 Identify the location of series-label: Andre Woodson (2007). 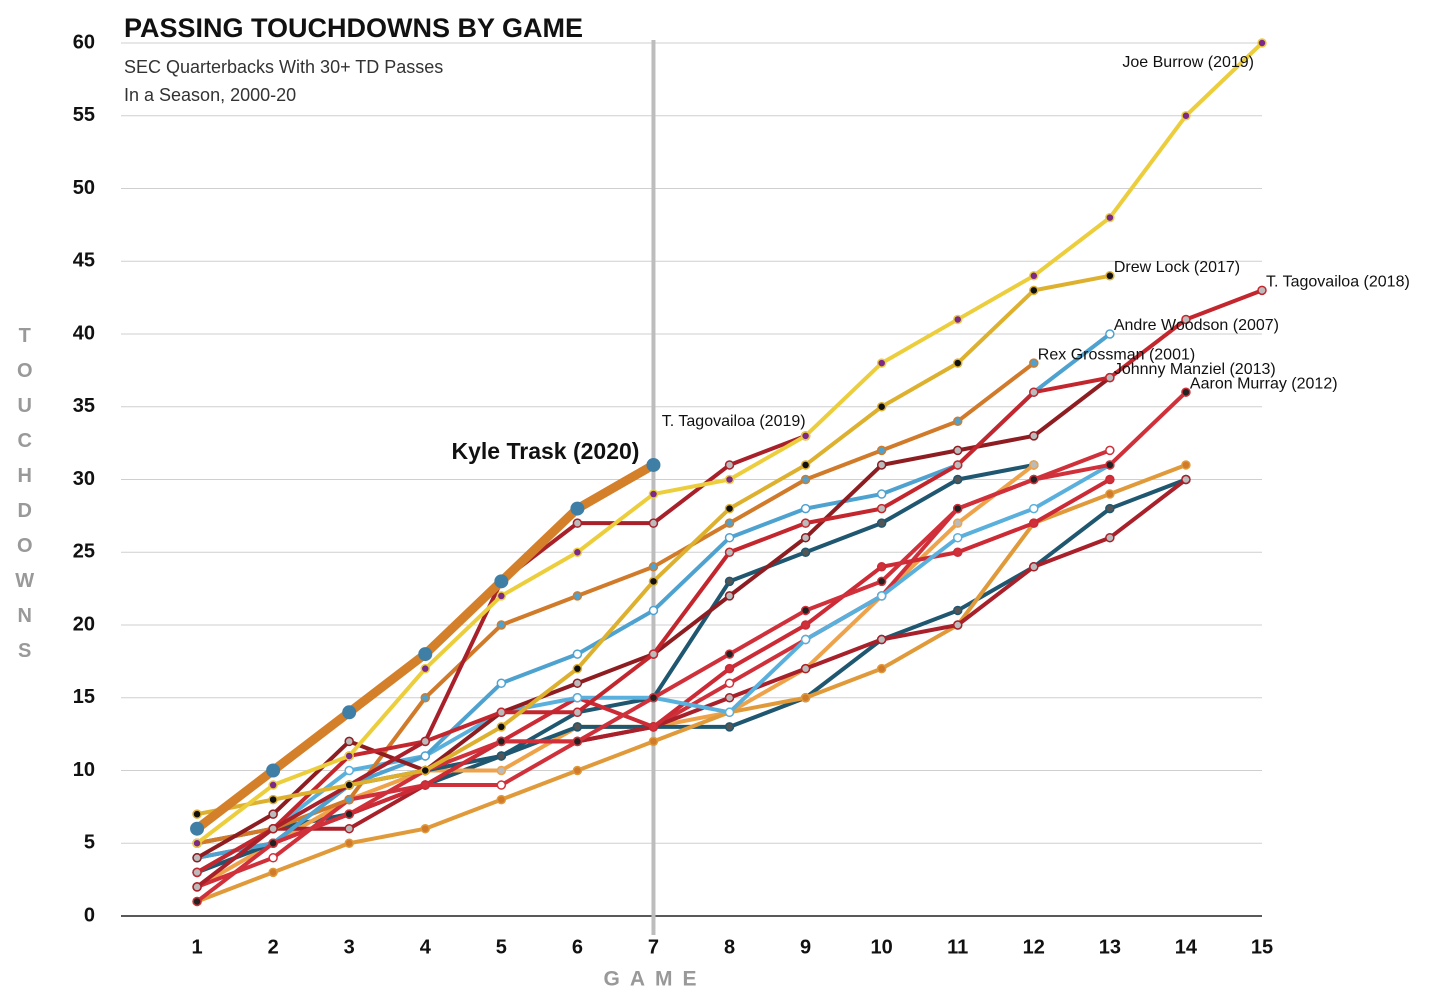
(1196, 325).